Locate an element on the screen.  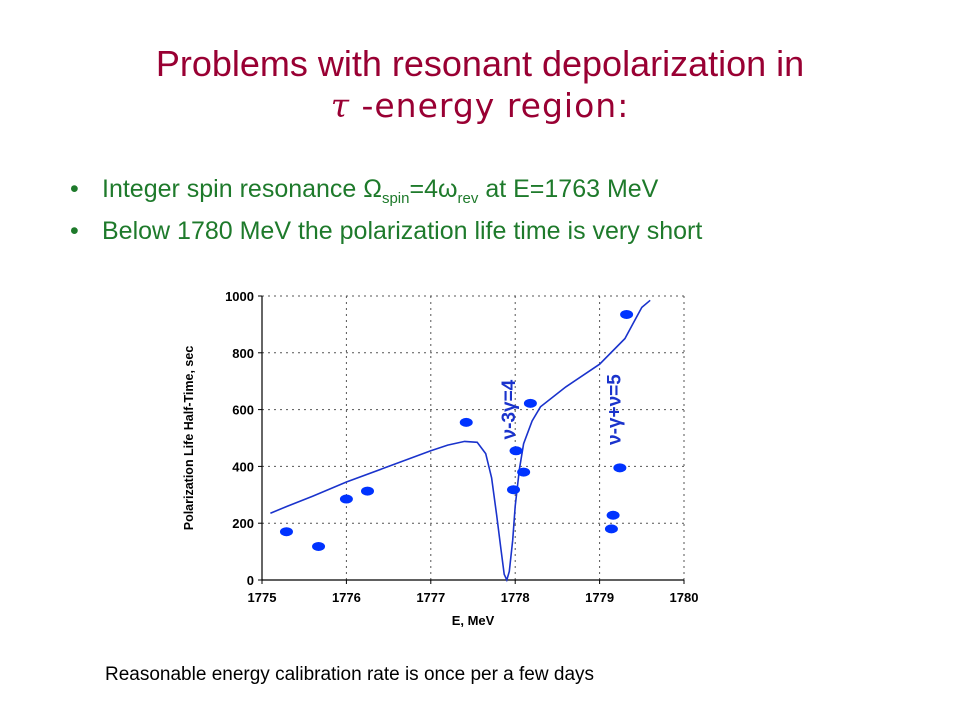
bullet-1-text-end: at E=1763 MeV is located at coordinates (568, 189).